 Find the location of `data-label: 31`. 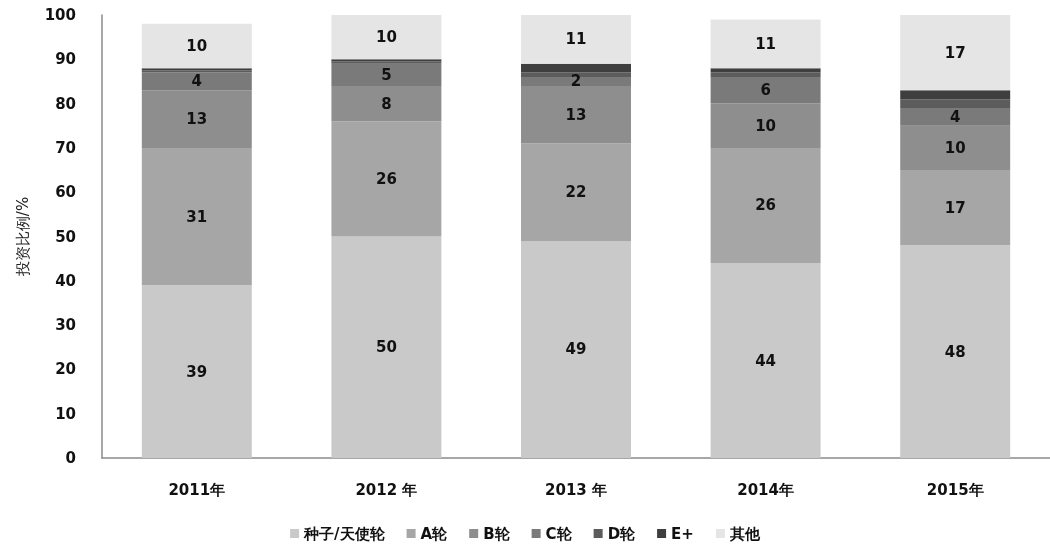

data-label: 31 is located at coordinates (197, 216).